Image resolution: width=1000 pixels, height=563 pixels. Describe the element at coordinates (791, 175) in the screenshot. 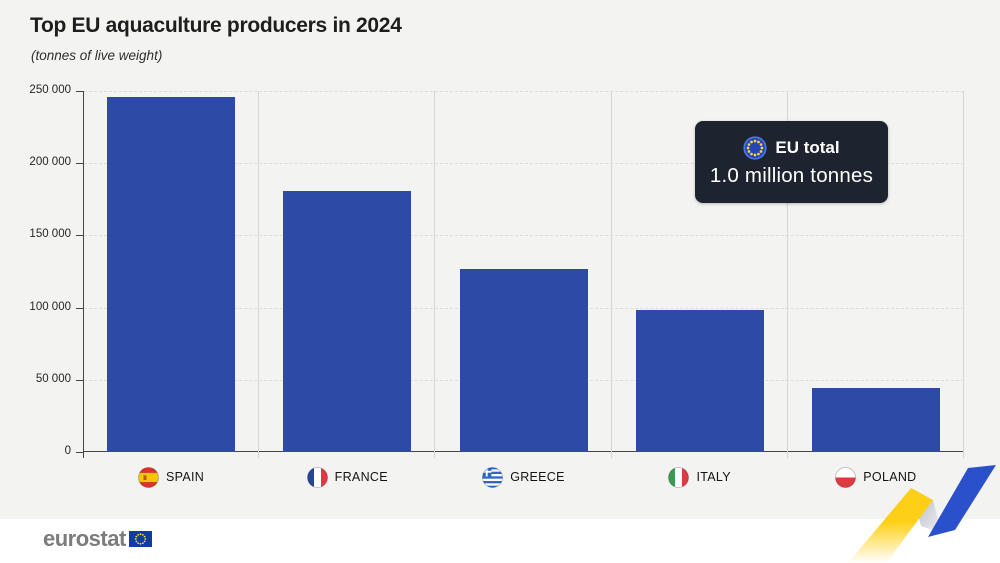

I see `eu-total-value: 1.0 million tonnes` at that location.